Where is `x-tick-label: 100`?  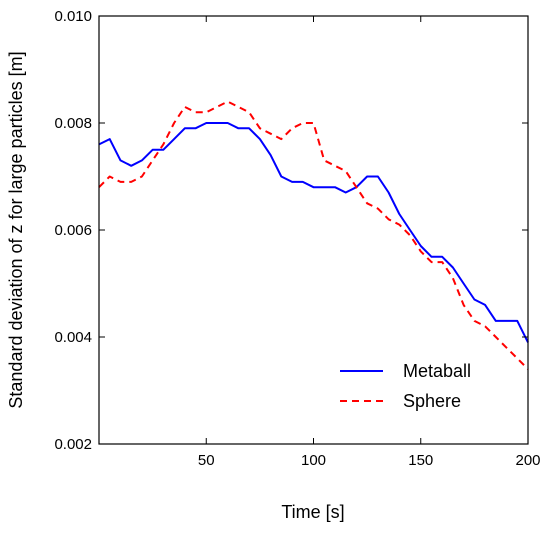 x-tick-label: 100 is located at coordinates (313, 460).